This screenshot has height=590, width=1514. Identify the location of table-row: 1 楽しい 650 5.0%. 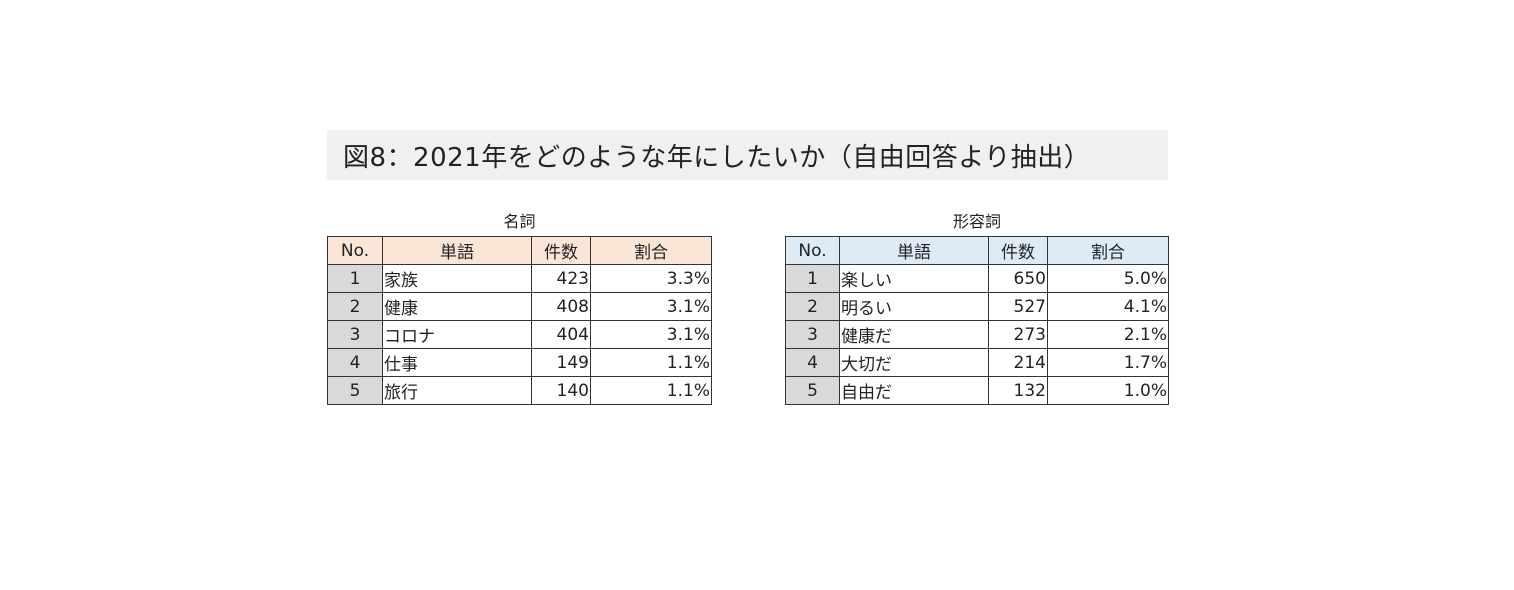
(977, 278).